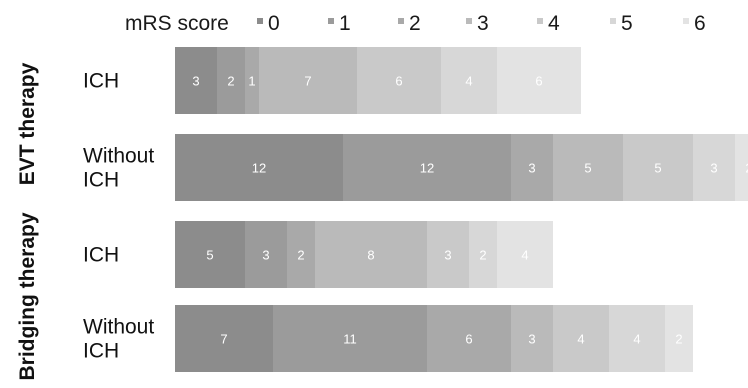 Image resolution: width=748 pixels, height=388 pixels. I want to click on data-label-0-0: 3, so click(195, 81).